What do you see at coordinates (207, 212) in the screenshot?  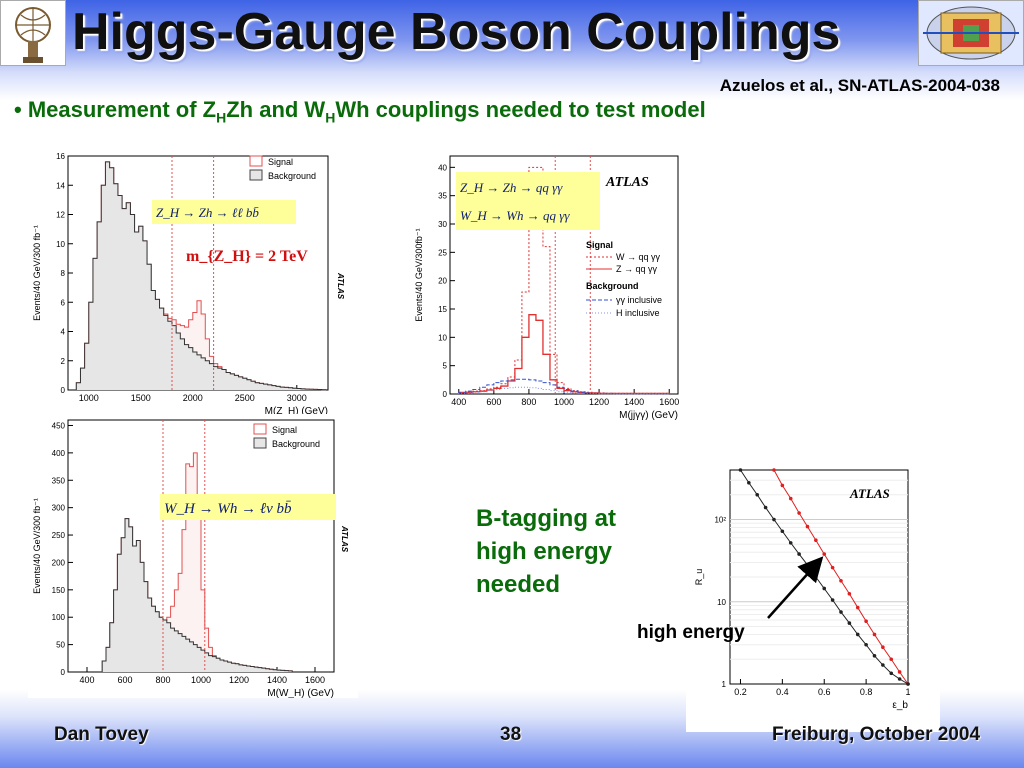 I see `process-label: Z_H → Zh → ℓℓ bb̄` at bounding box center [207, 212].